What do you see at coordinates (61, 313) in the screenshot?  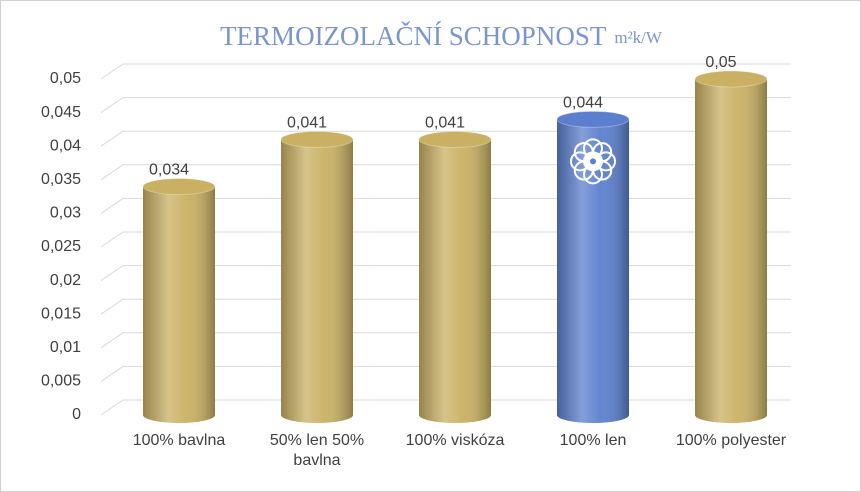 I see `y-tick-label: 0,015` at bounding box center [61, 313].